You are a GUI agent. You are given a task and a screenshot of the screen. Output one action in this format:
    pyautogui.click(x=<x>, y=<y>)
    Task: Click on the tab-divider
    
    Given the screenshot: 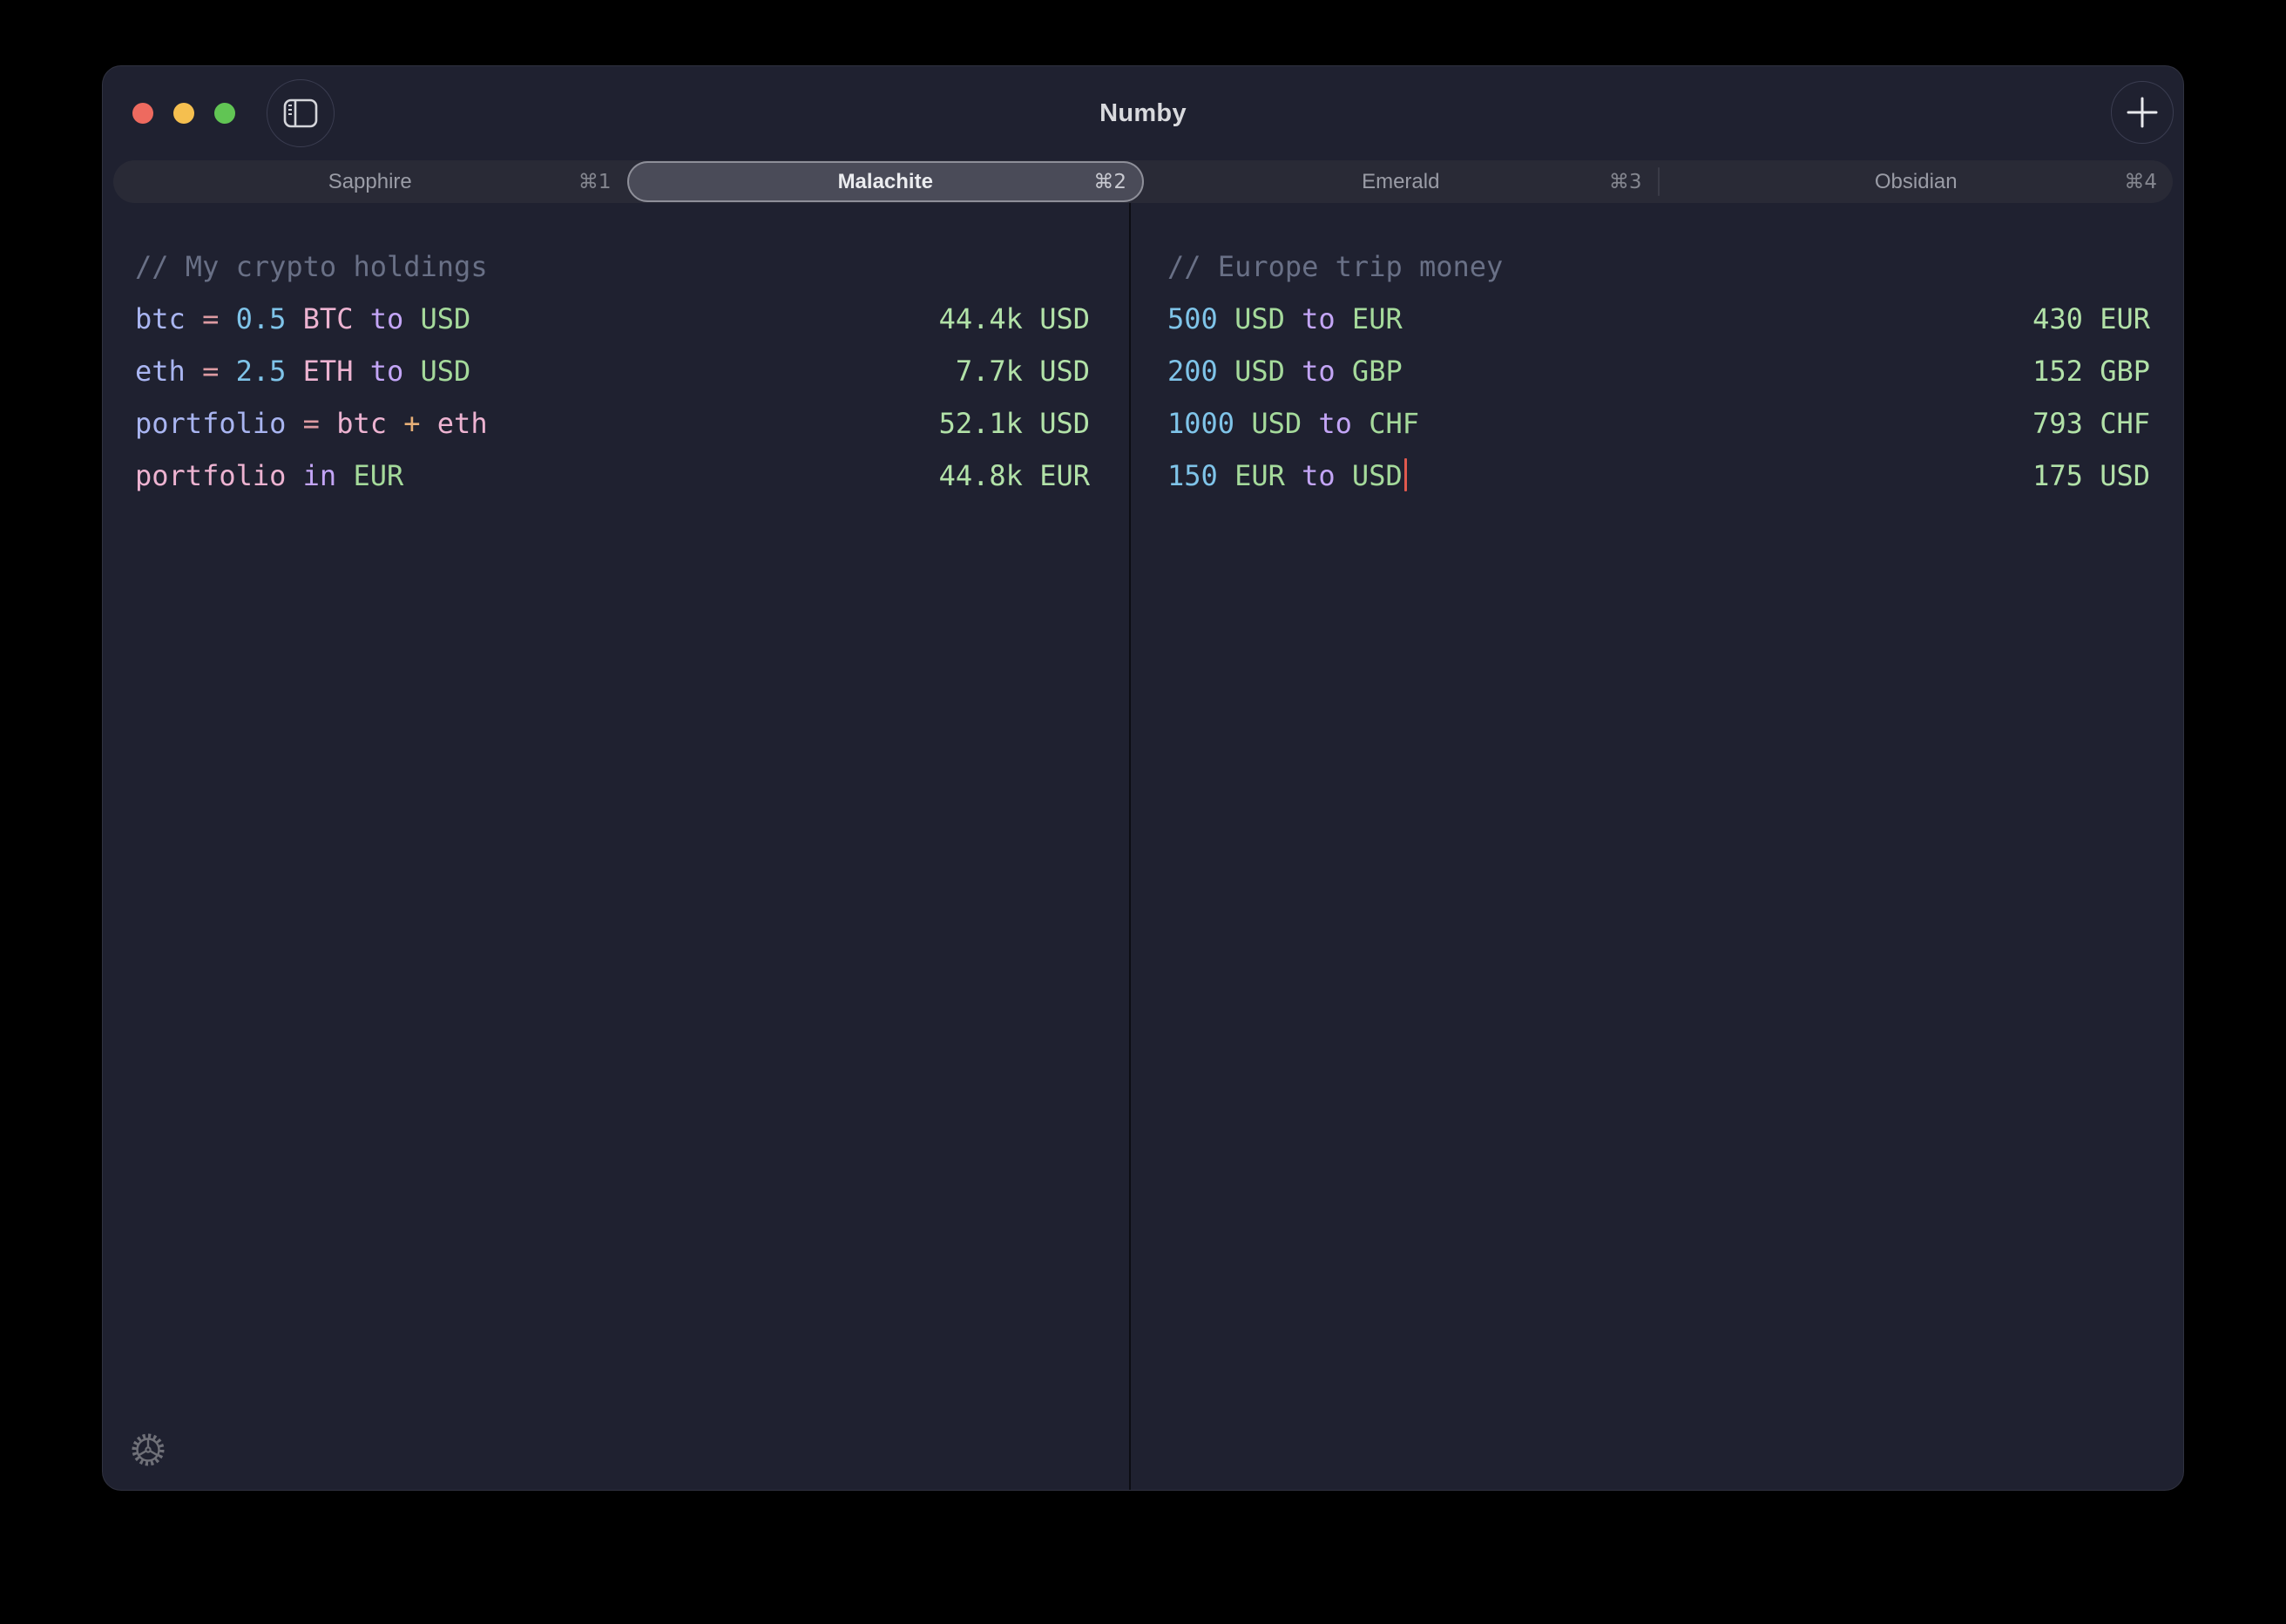 What is the action you would take?
    pyautogui.click(x=1658, y=181)
    